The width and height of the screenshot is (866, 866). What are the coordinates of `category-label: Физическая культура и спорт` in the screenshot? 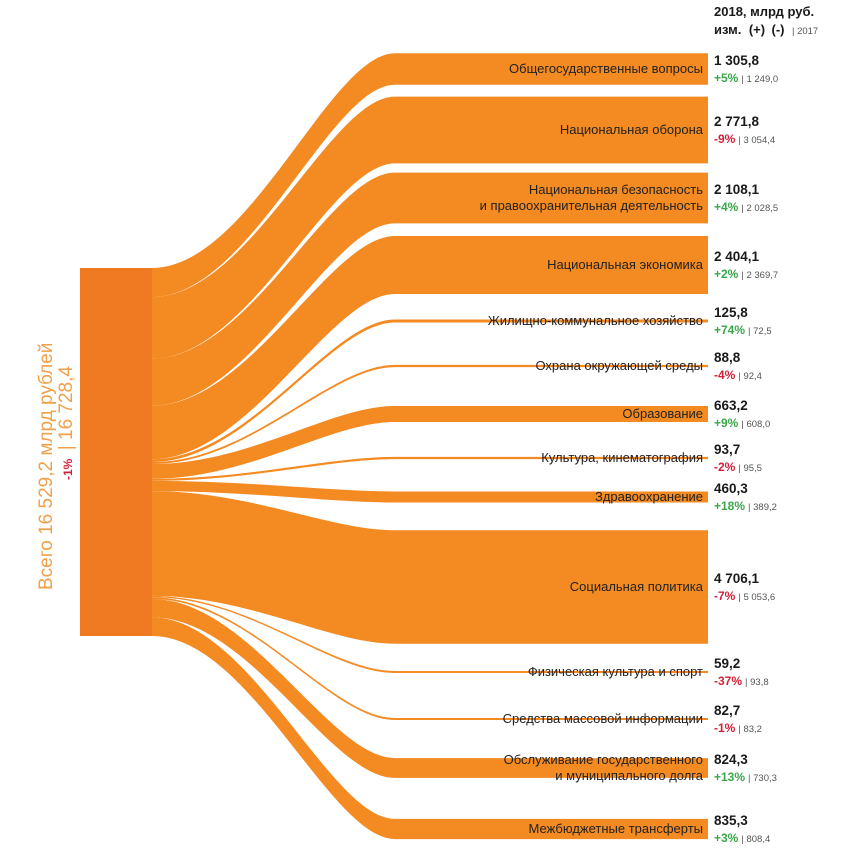 It's located at (615, 671).